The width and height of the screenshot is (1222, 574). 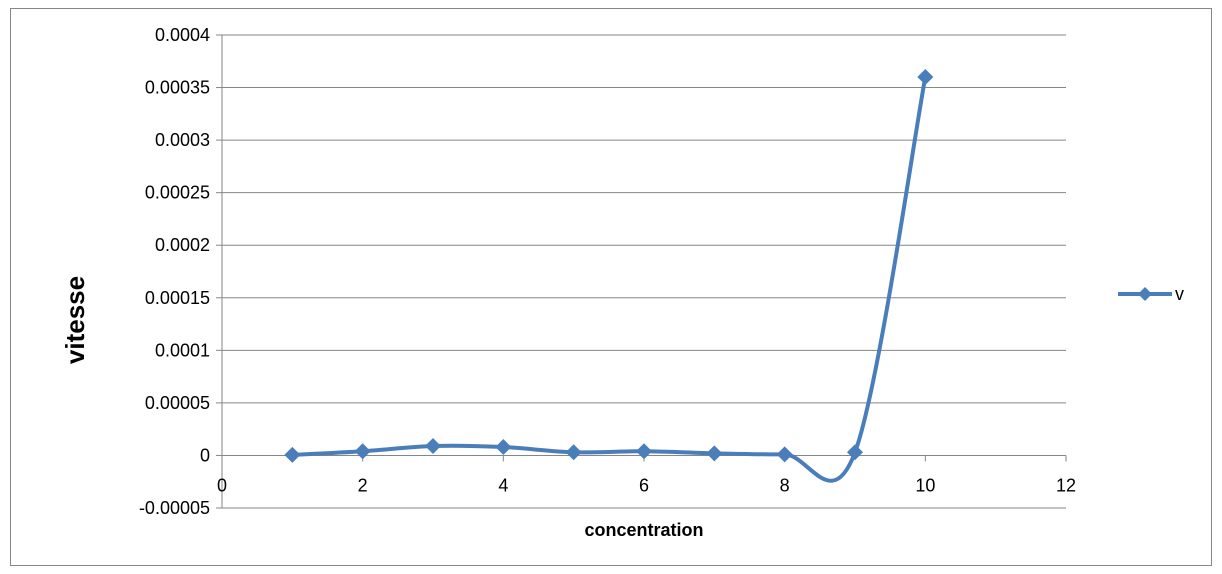 I want to click on x-tick-labels: 0 2 4 6 8 10 12, so click(x=646, y=485).